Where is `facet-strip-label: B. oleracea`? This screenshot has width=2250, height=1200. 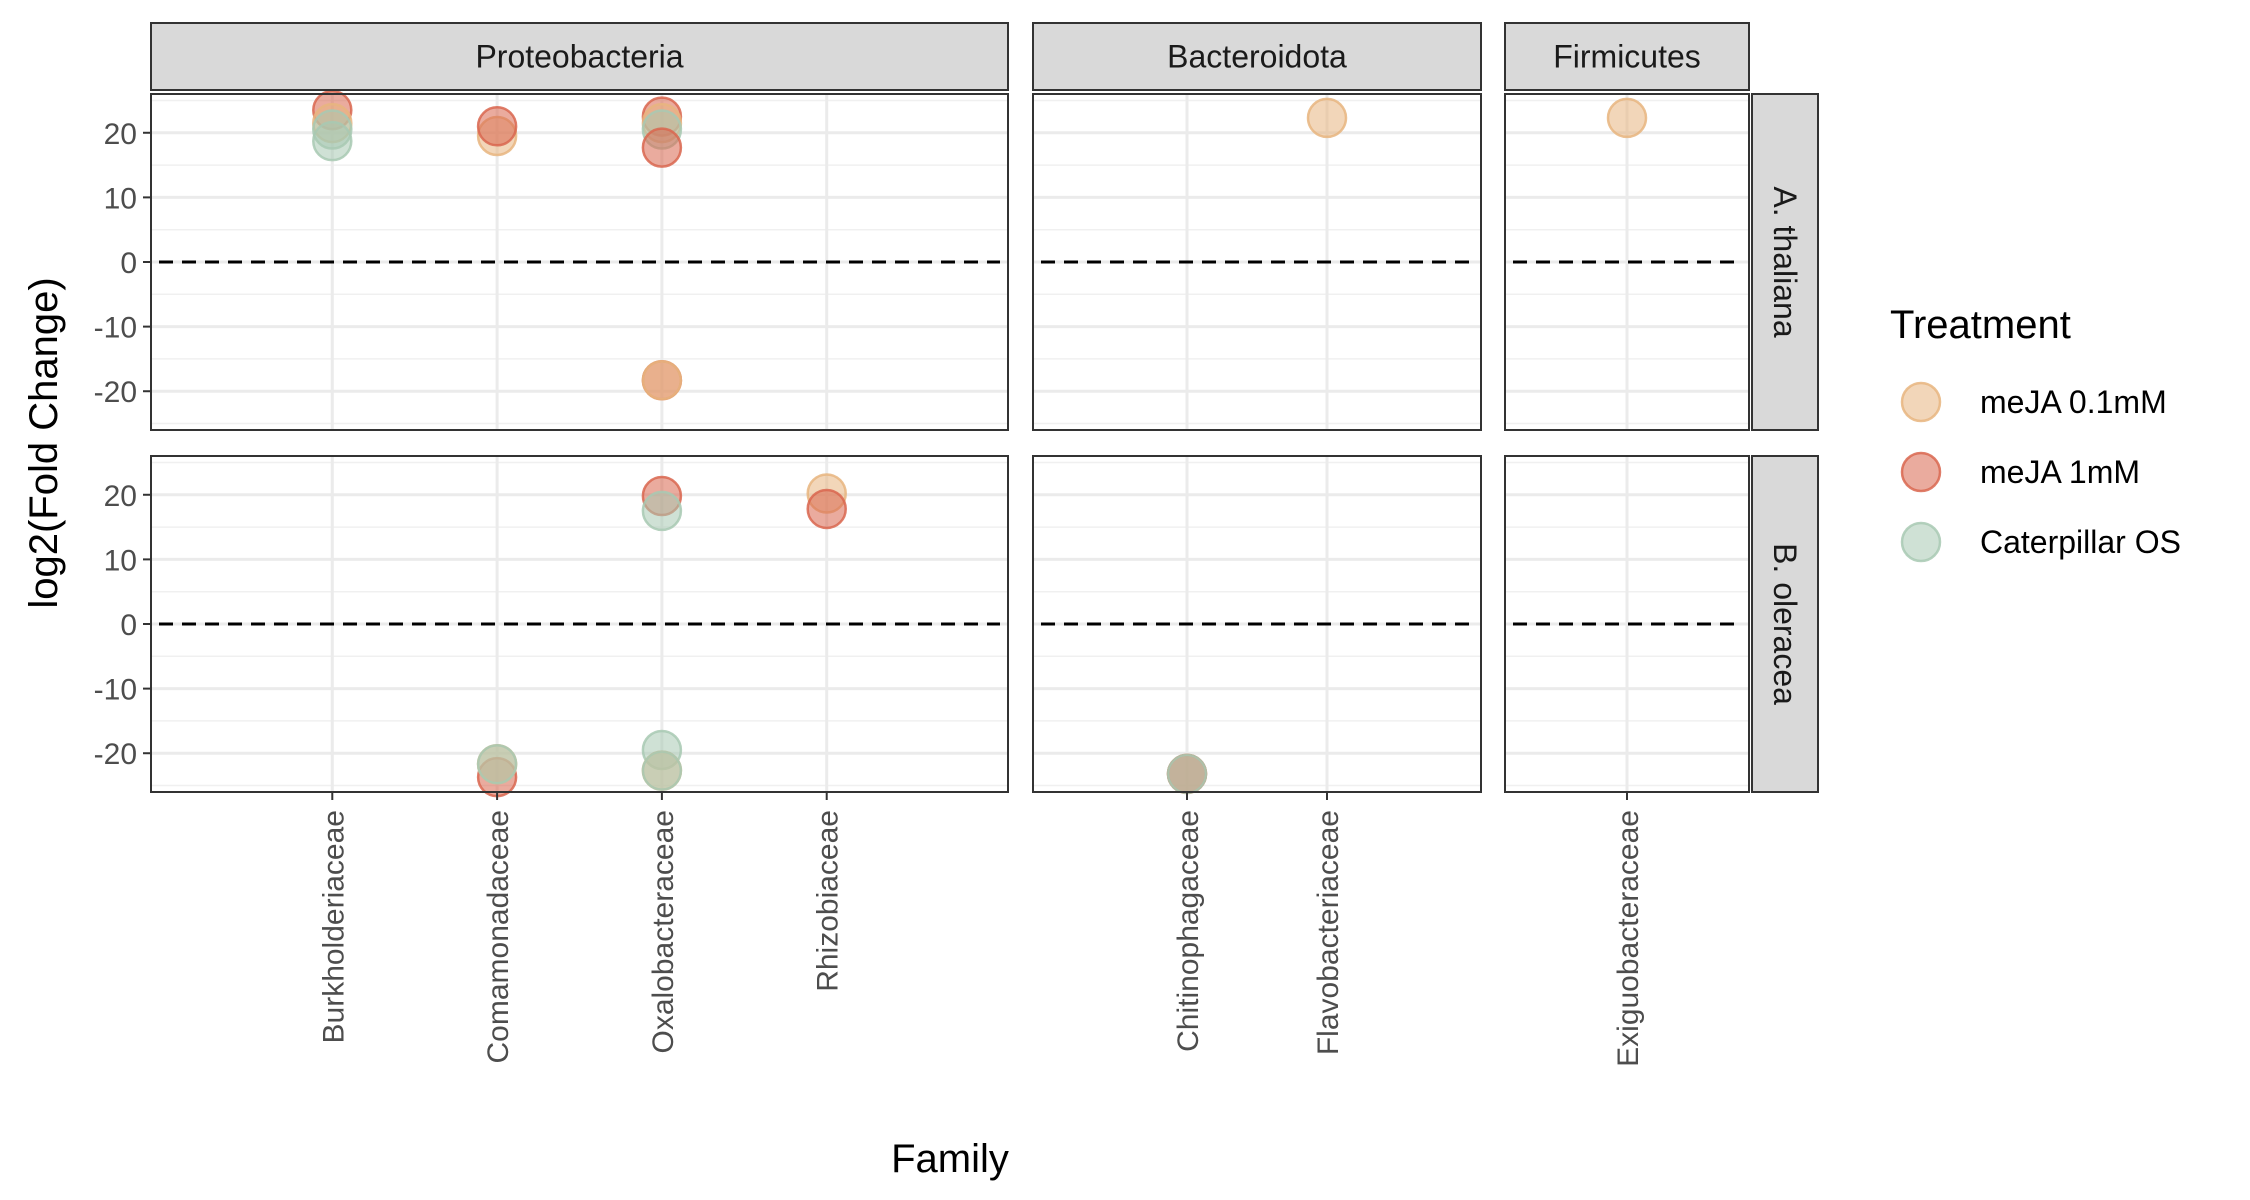 facet-strip-label: B. oleracea is located at coordinates (1785, 624).